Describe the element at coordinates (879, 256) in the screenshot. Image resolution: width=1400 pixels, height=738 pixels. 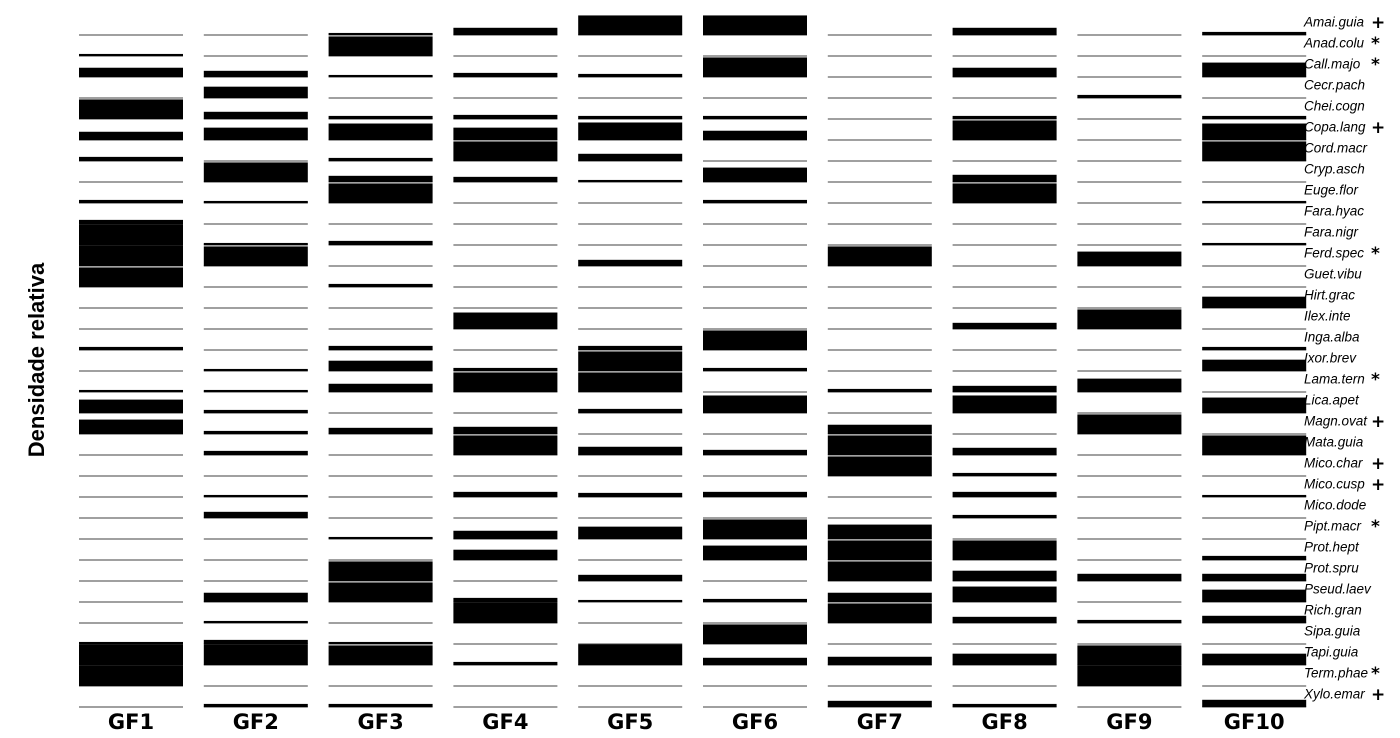
I see `bar-gf7-ferd-spec` at that location.